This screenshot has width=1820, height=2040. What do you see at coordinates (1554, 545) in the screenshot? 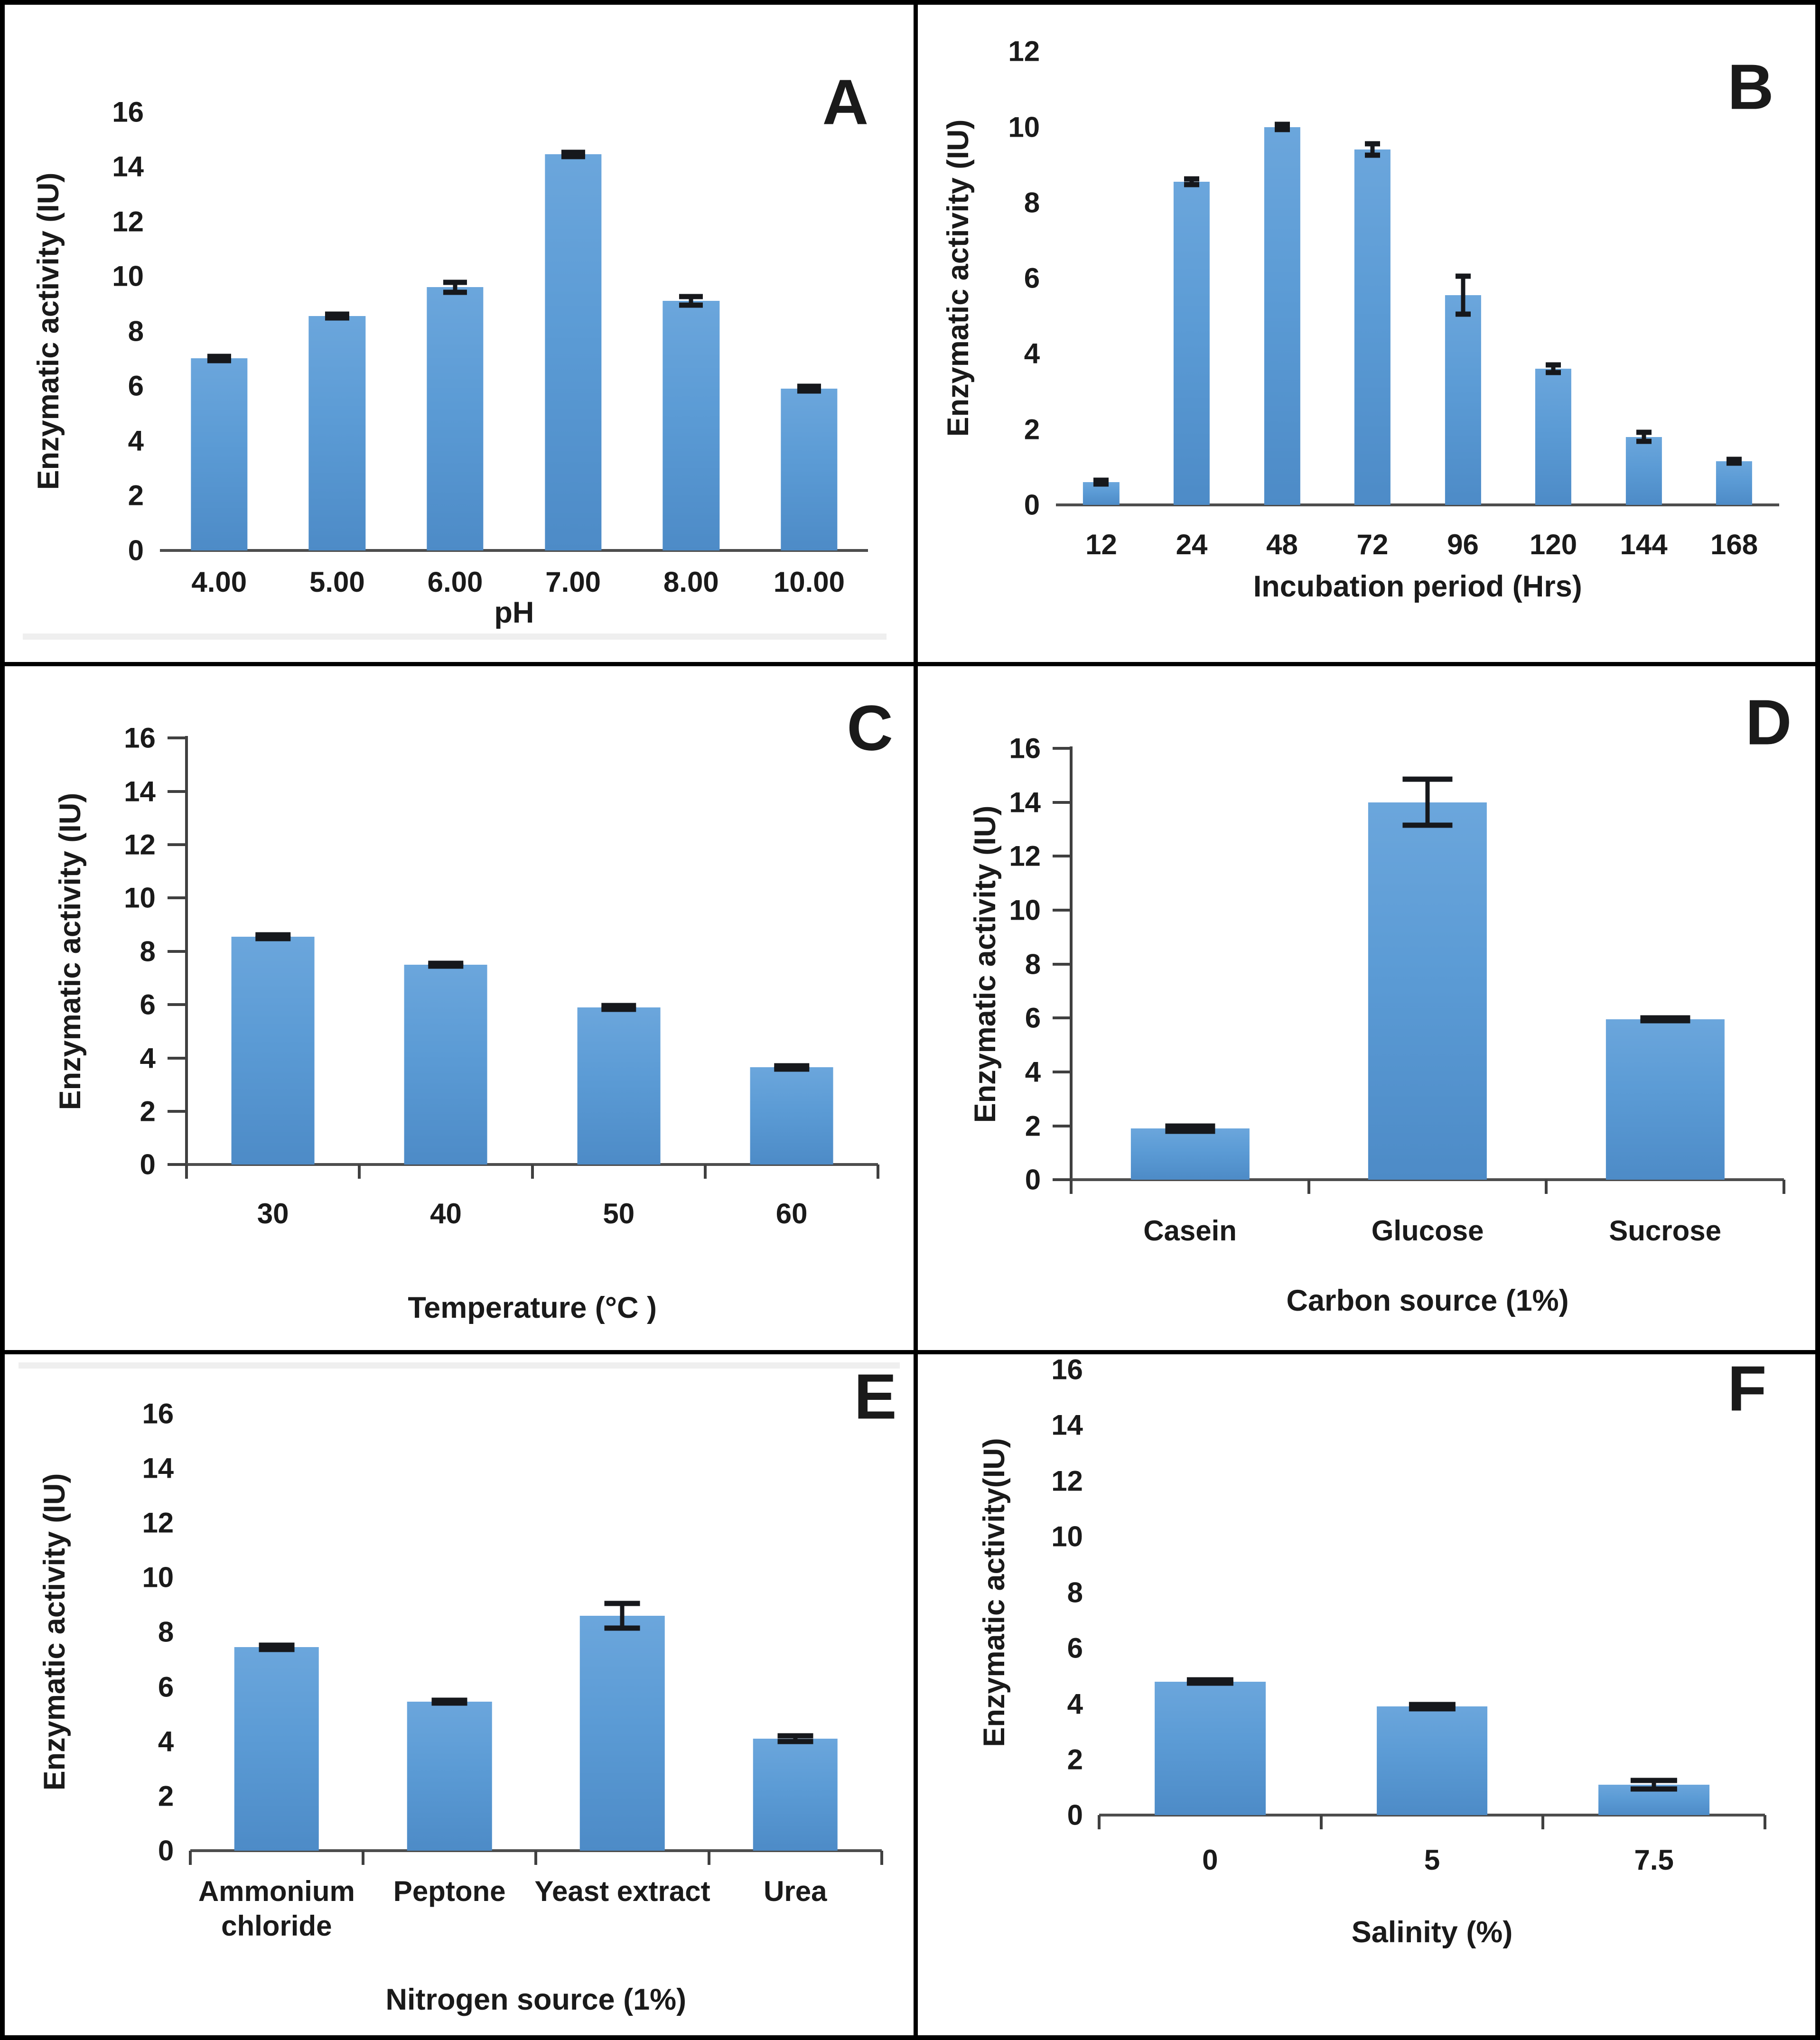
I see `category-label: 120` at bounding box center [1554, 545].